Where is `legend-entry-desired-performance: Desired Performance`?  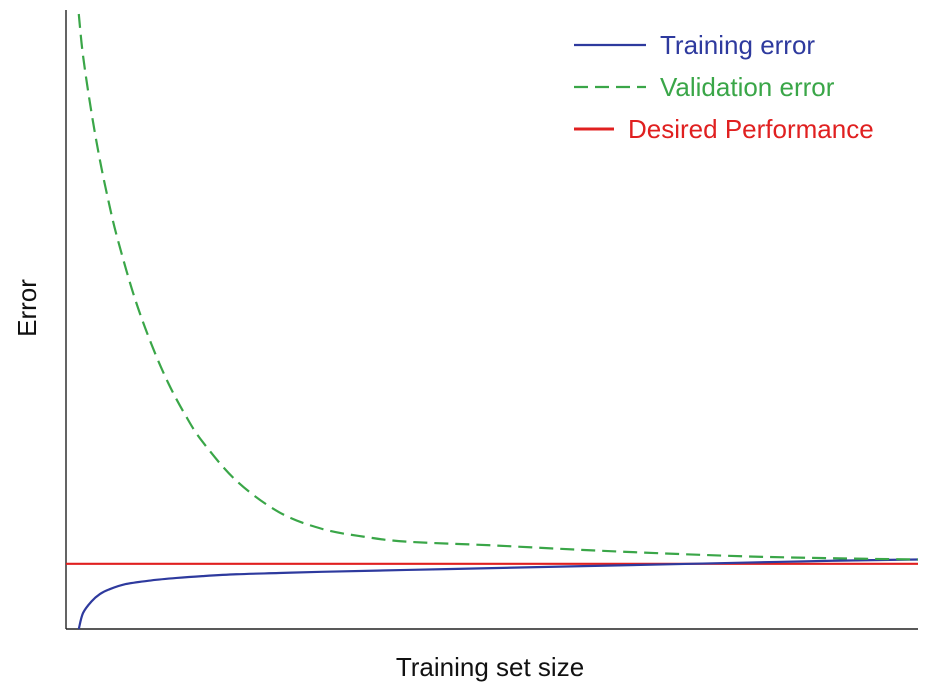
legend-entry-desired-performance: Desired Performance is located at coordinates (724, 129).